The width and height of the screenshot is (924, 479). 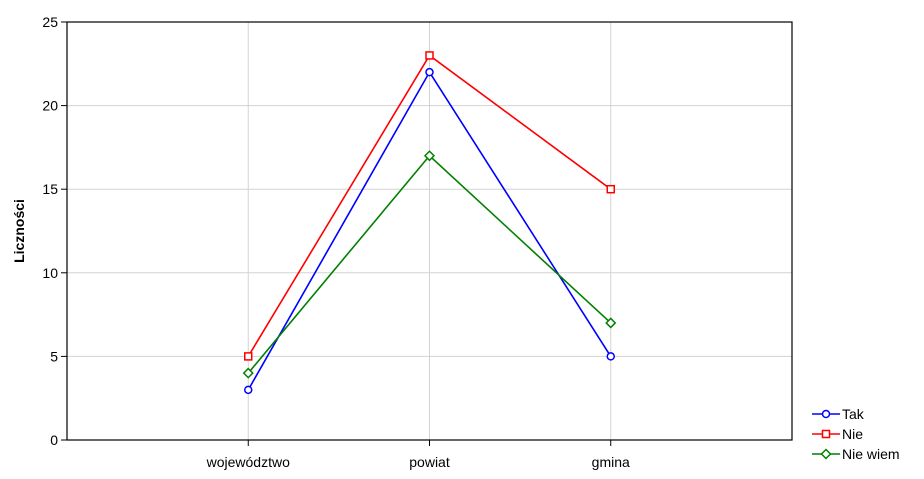 I want to click on legend: Tak Nie Nie wiem, so click(x=856, y=434).